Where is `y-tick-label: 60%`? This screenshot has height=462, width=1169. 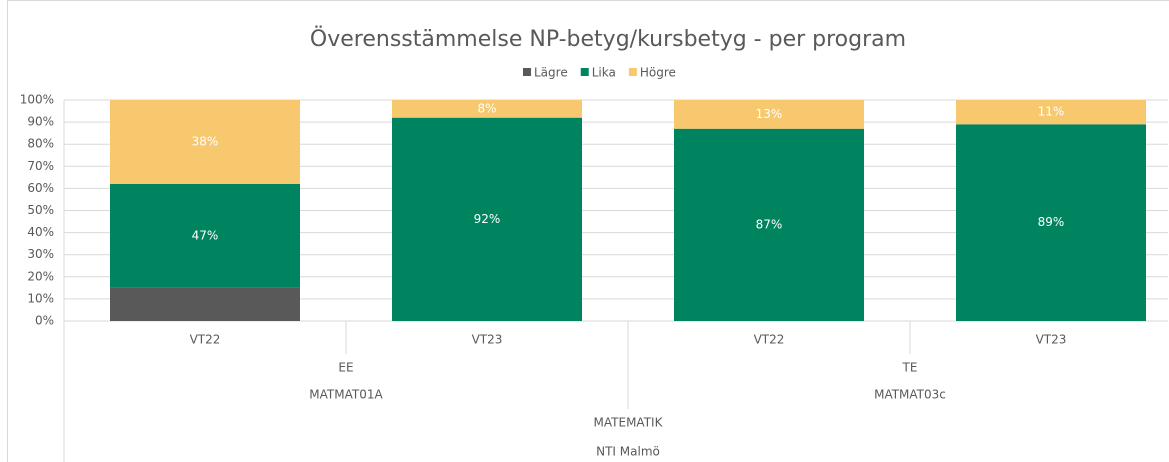
y-tick-label: 60% is located at coordinates (40, 188).